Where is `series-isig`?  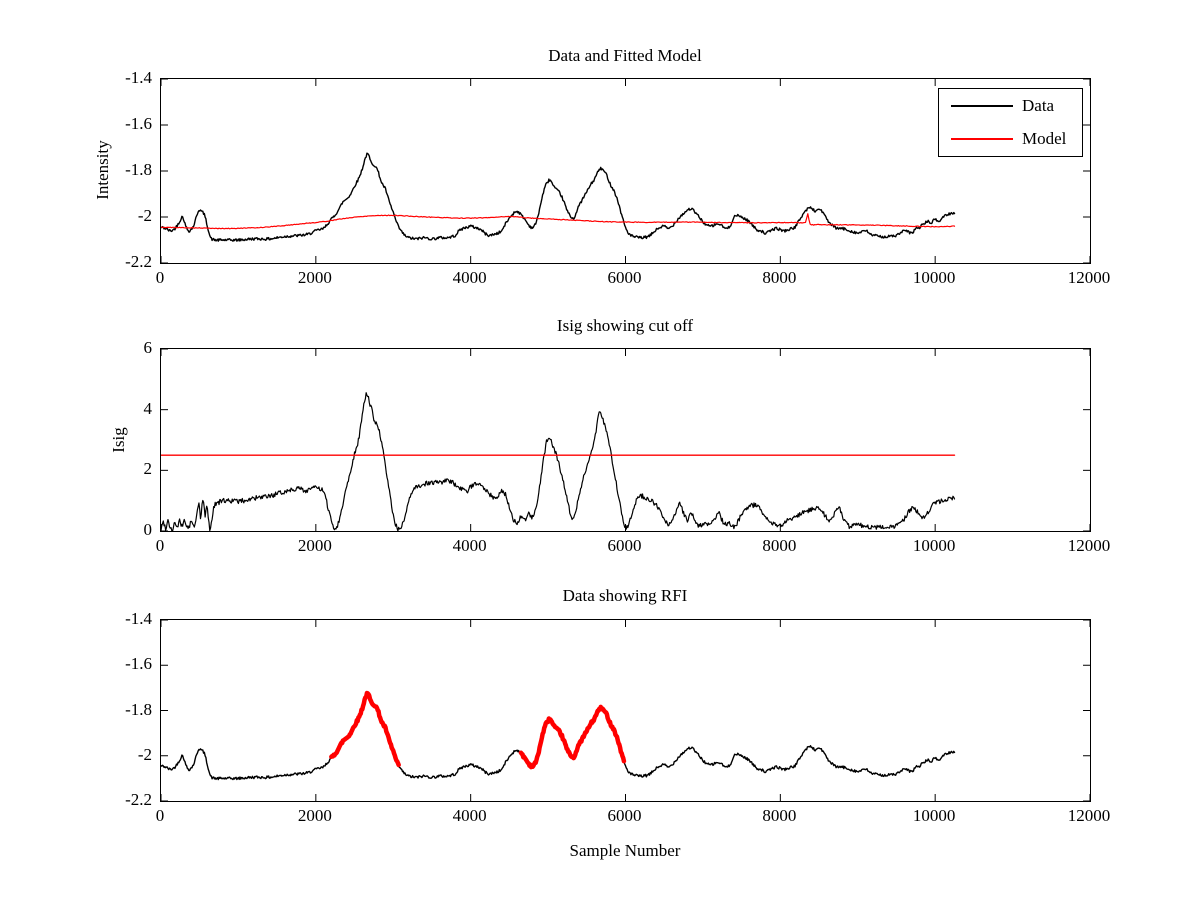
series-isig is located at coordinates (558, 461).